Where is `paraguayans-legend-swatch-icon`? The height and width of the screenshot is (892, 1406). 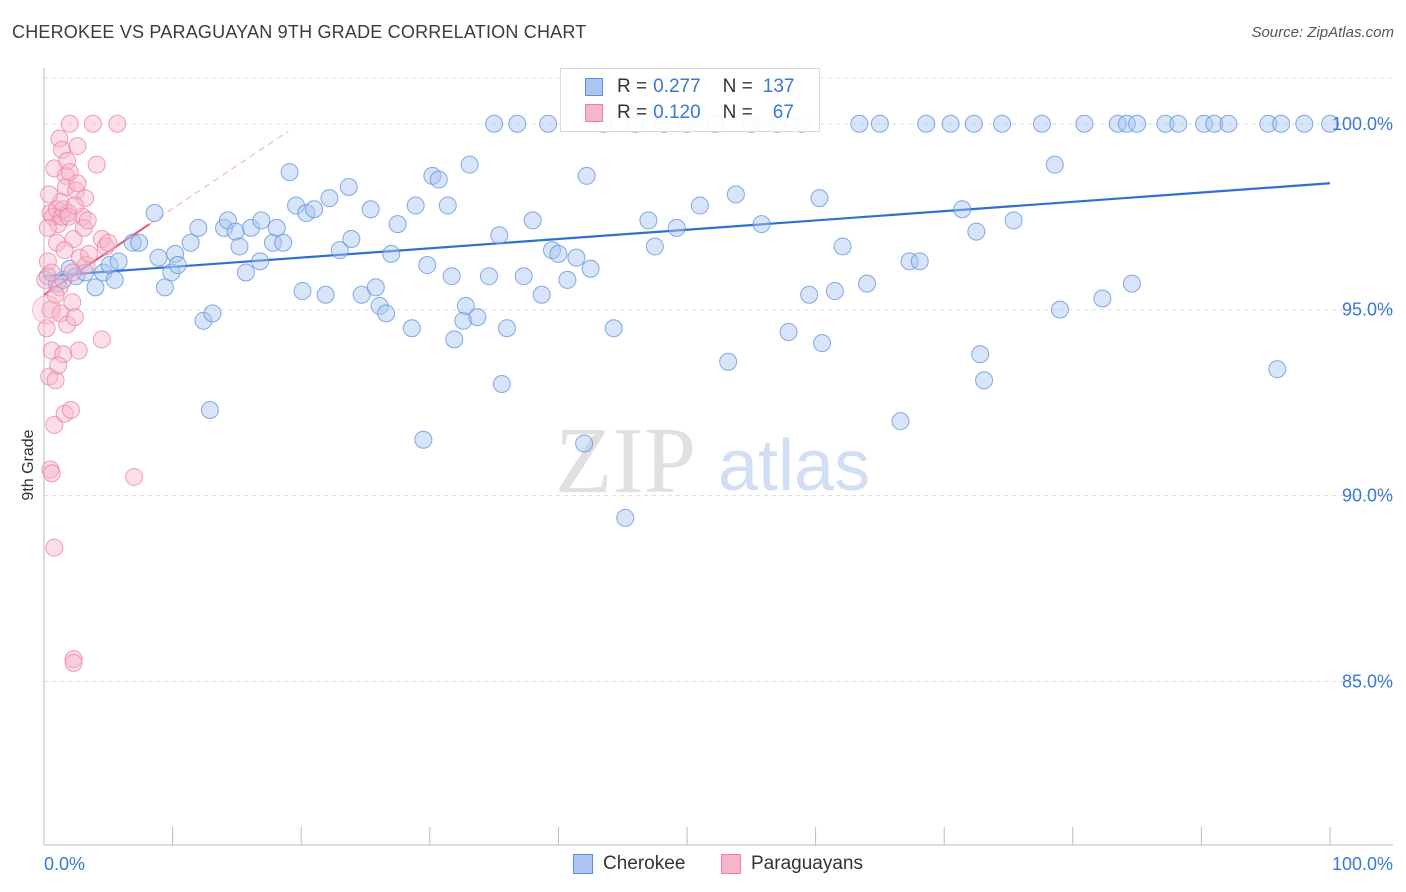 paraguayans-legend-swatch-icon is located at coordinates (731, 864).